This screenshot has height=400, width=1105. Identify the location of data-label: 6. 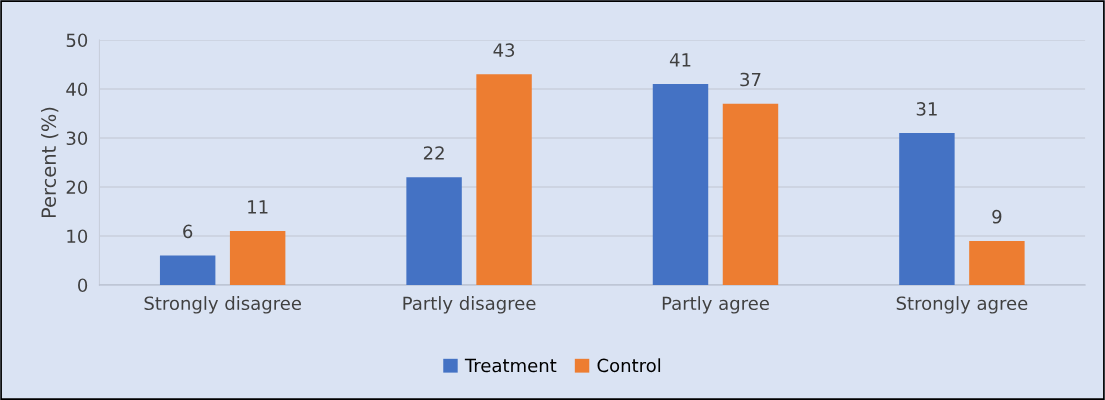
(188, 231).